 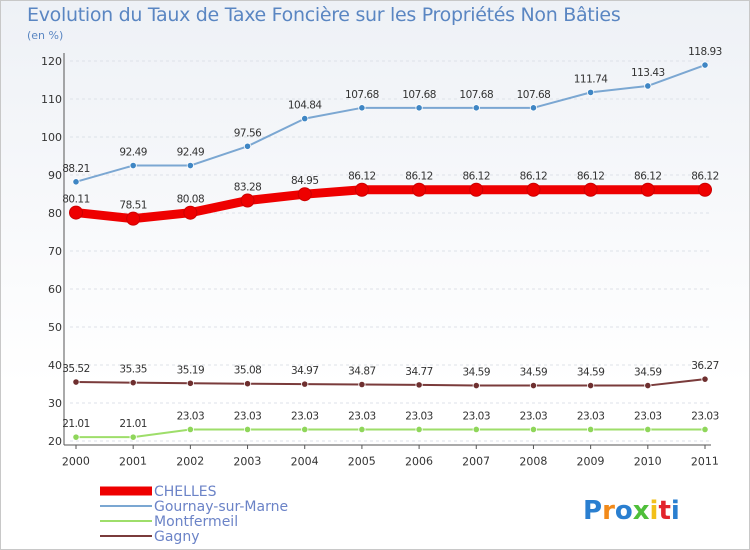 What do you see at coordinates (362, 462) in the screenshot?
I see `x-tick-label: 2005` at bounding box center [362, 462].